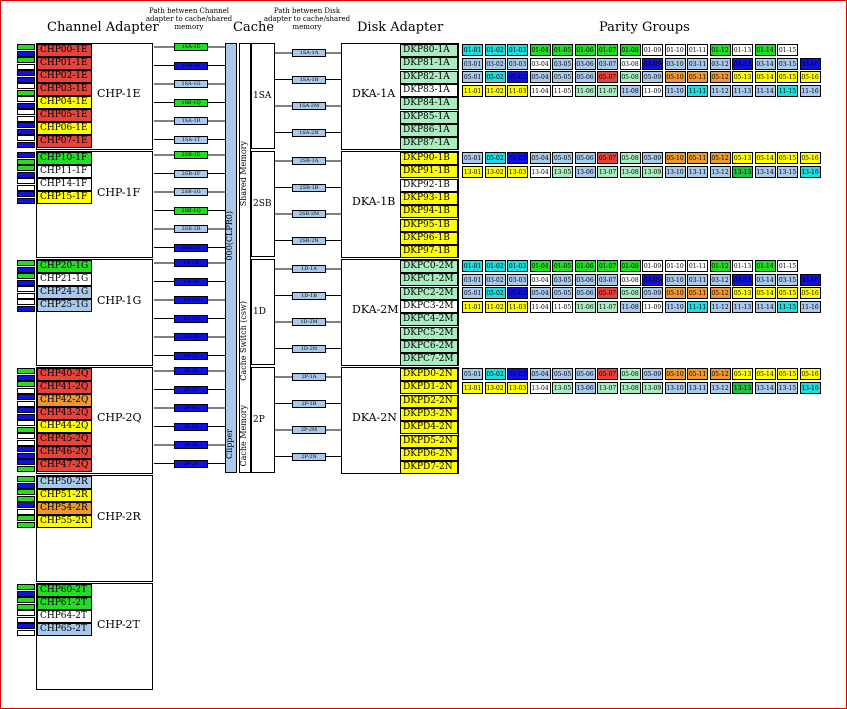 The image size is (847, 709). I want to click on dka-group-name: DKA-2N, so click(374, 417).